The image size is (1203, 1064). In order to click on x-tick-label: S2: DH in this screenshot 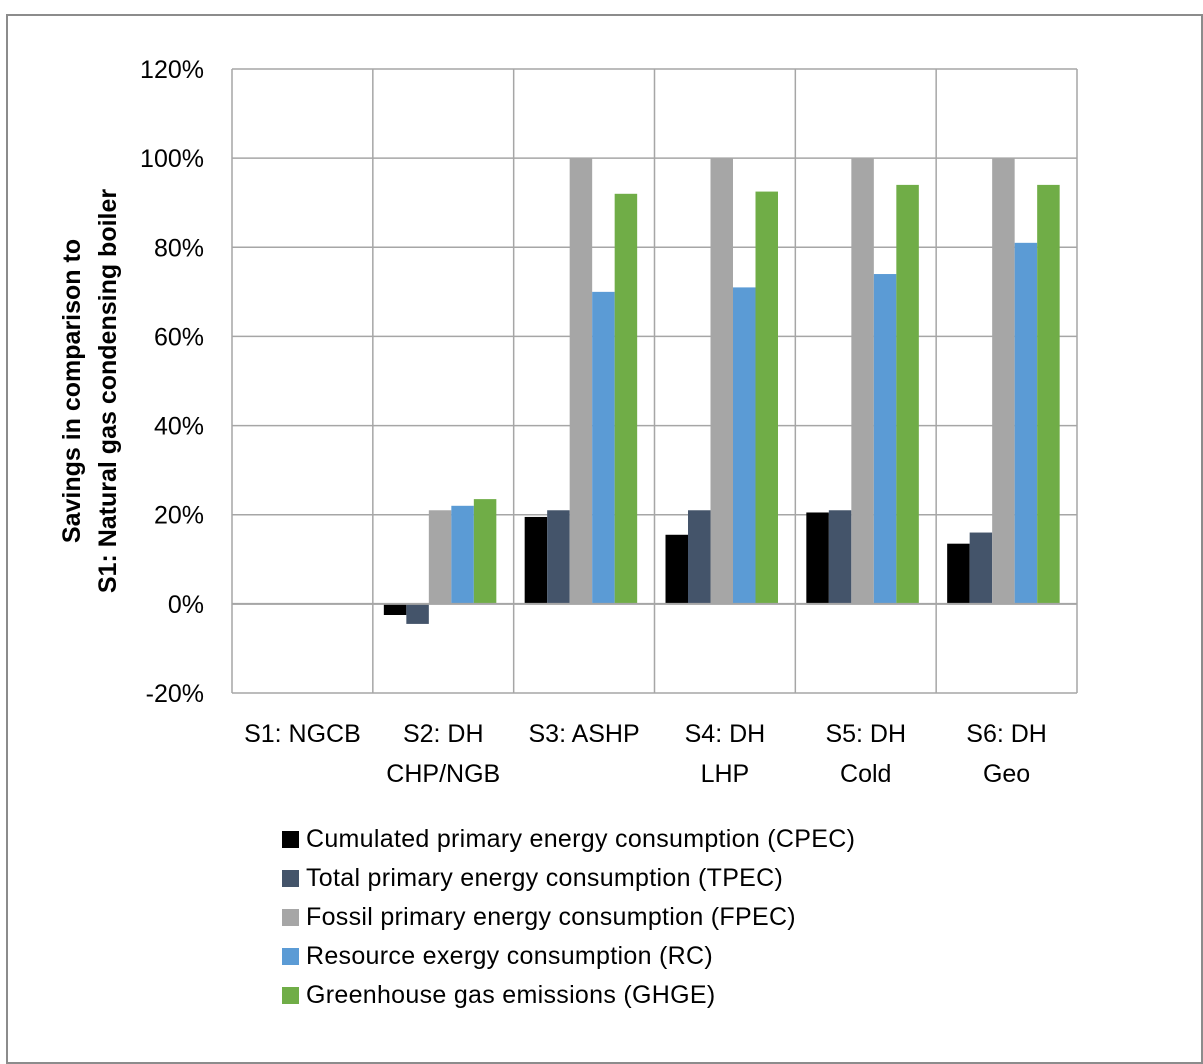, I will do `click(443, 734)`.